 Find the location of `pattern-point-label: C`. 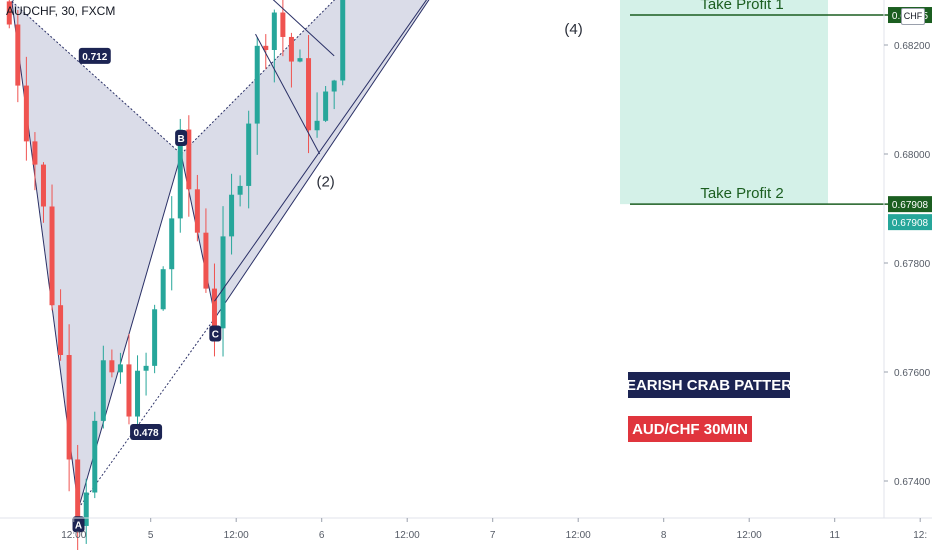

pattern-point-label: C is located at coordinates (215, 335).